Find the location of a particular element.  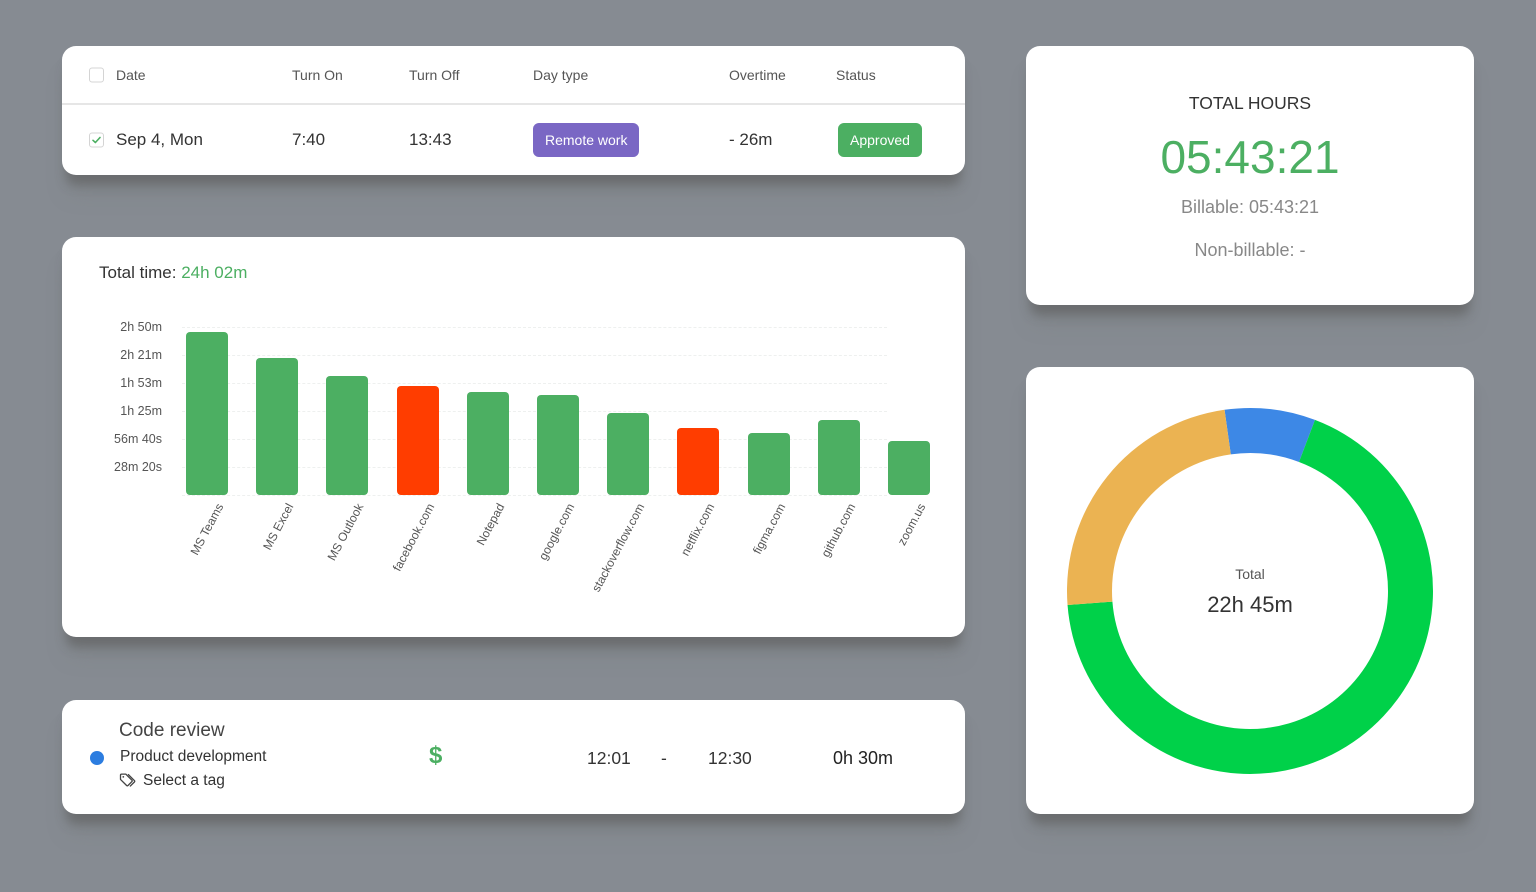

x-axis-tick-label: zoom.us is located at coordinates (911, 524).